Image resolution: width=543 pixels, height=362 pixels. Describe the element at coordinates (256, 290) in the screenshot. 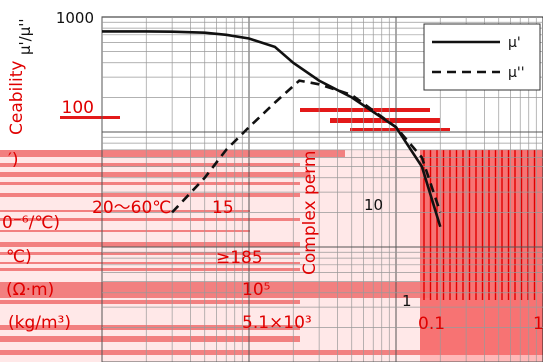

I see `resistivity-value: 10⁵` at that location.